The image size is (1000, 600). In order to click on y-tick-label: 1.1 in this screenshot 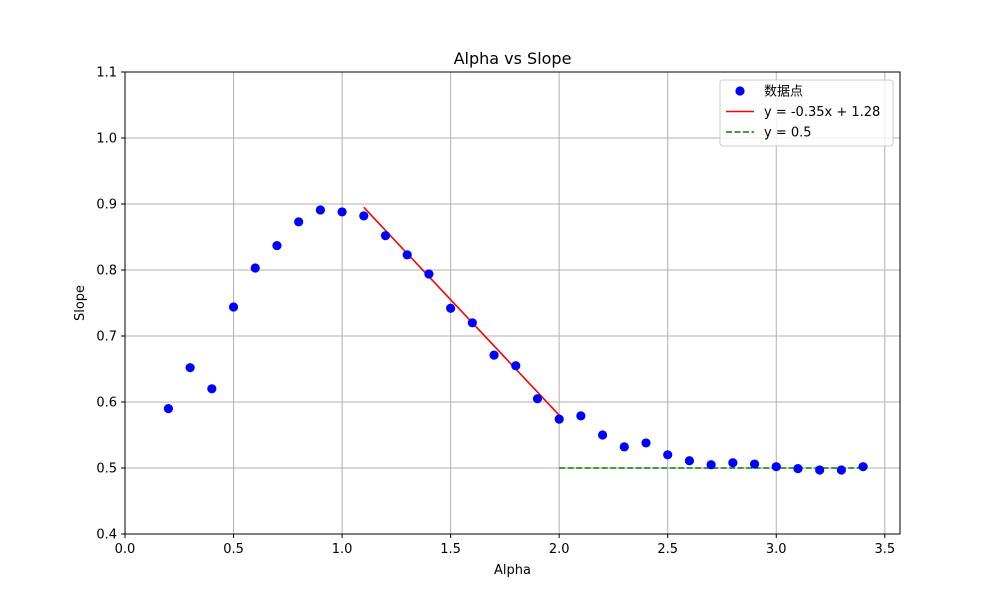, I will do `click(106, 73)`.